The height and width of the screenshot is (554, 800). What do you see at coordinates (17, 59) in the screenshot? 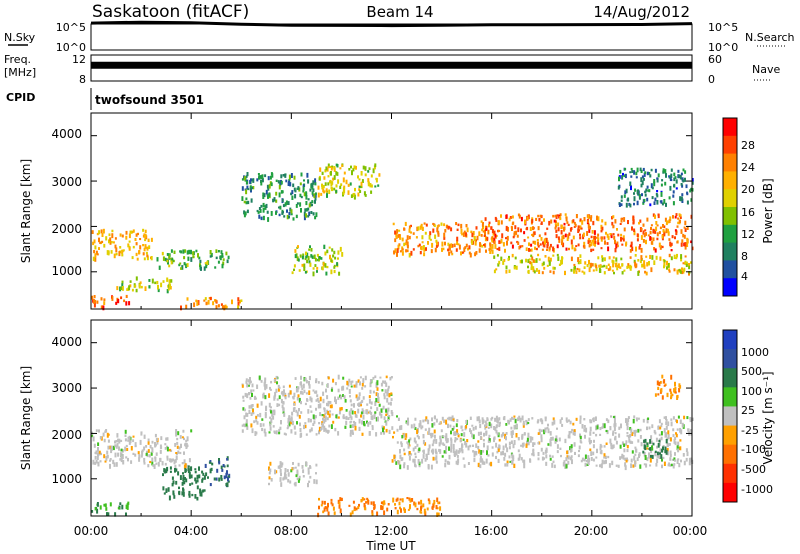
I see `freq-label-line1: Freq.` at bounding box center [17, 59].